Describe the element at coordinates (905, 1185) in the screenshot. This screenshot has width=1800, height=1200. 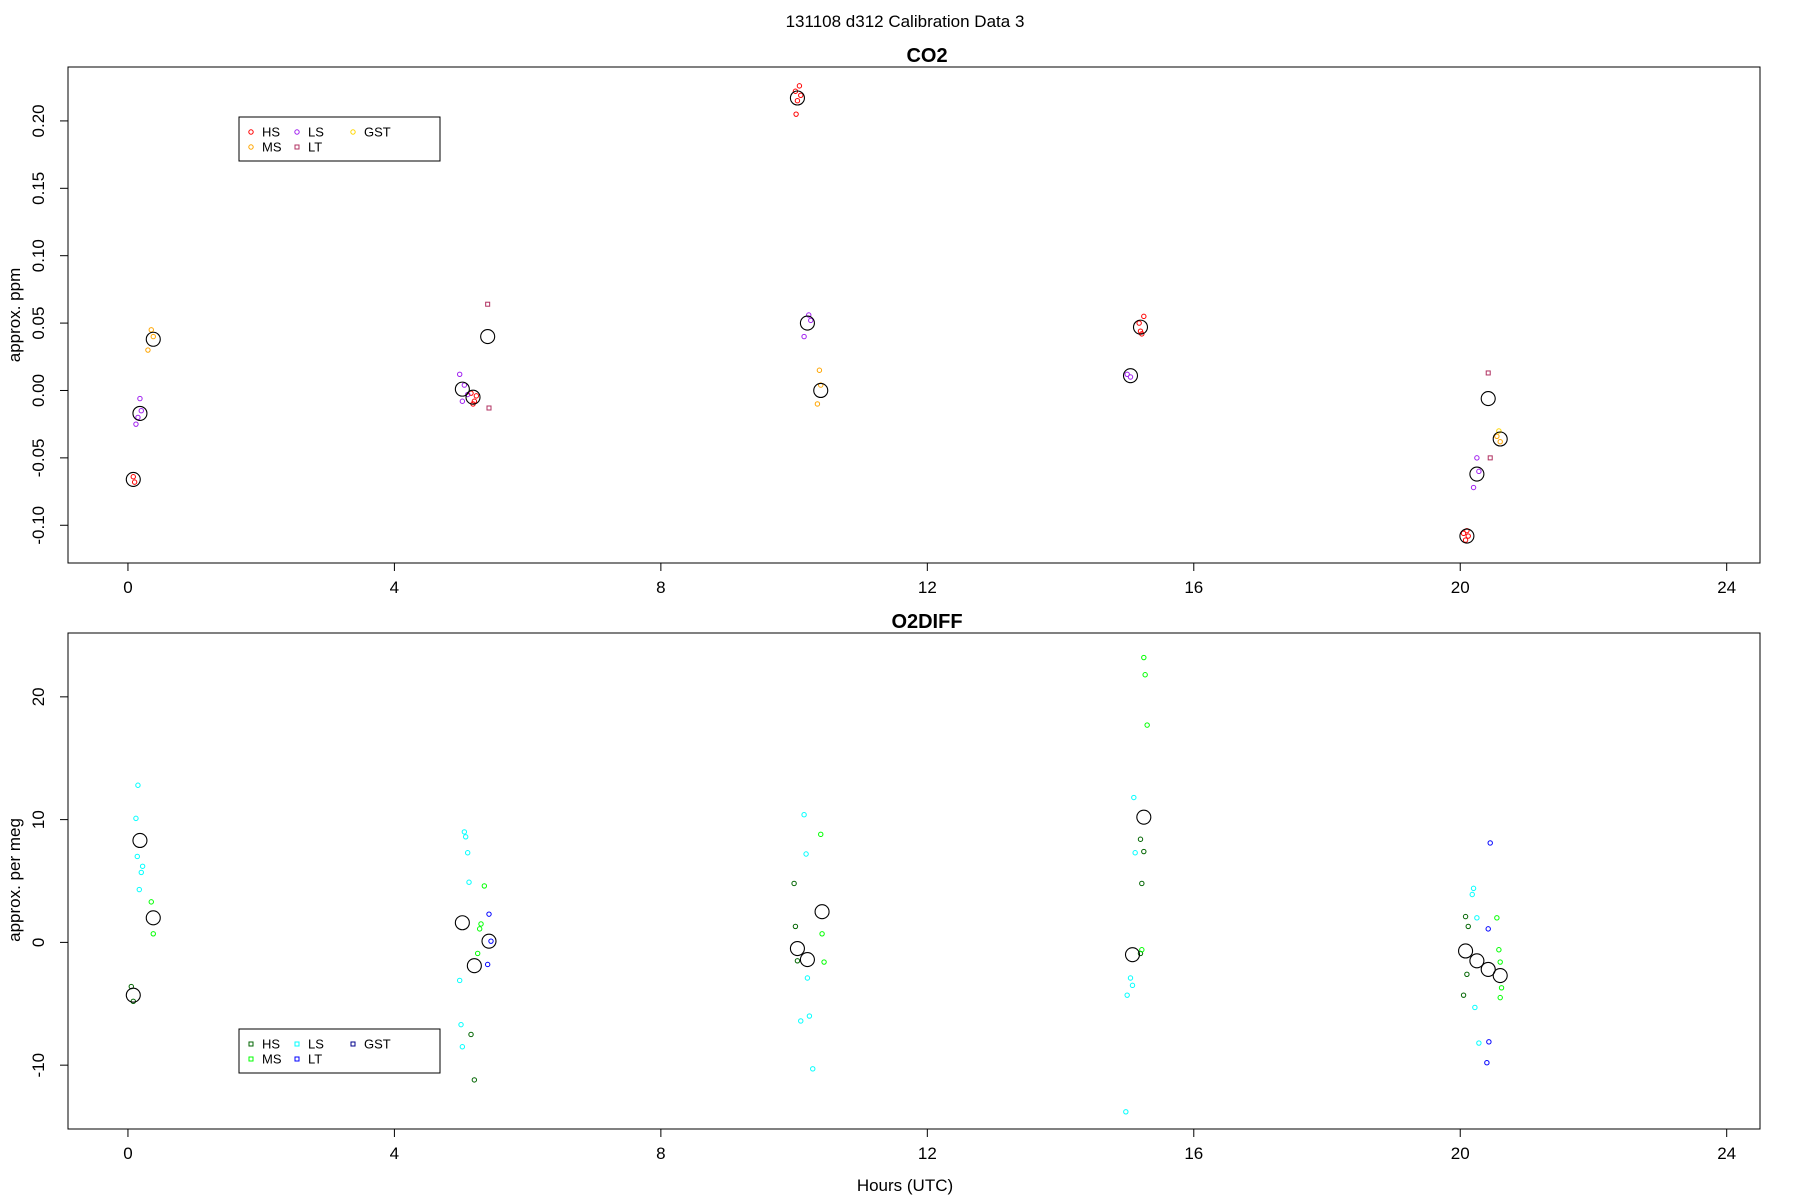
I see `figure-x-axis-label: Hours (UTC)` at that location.